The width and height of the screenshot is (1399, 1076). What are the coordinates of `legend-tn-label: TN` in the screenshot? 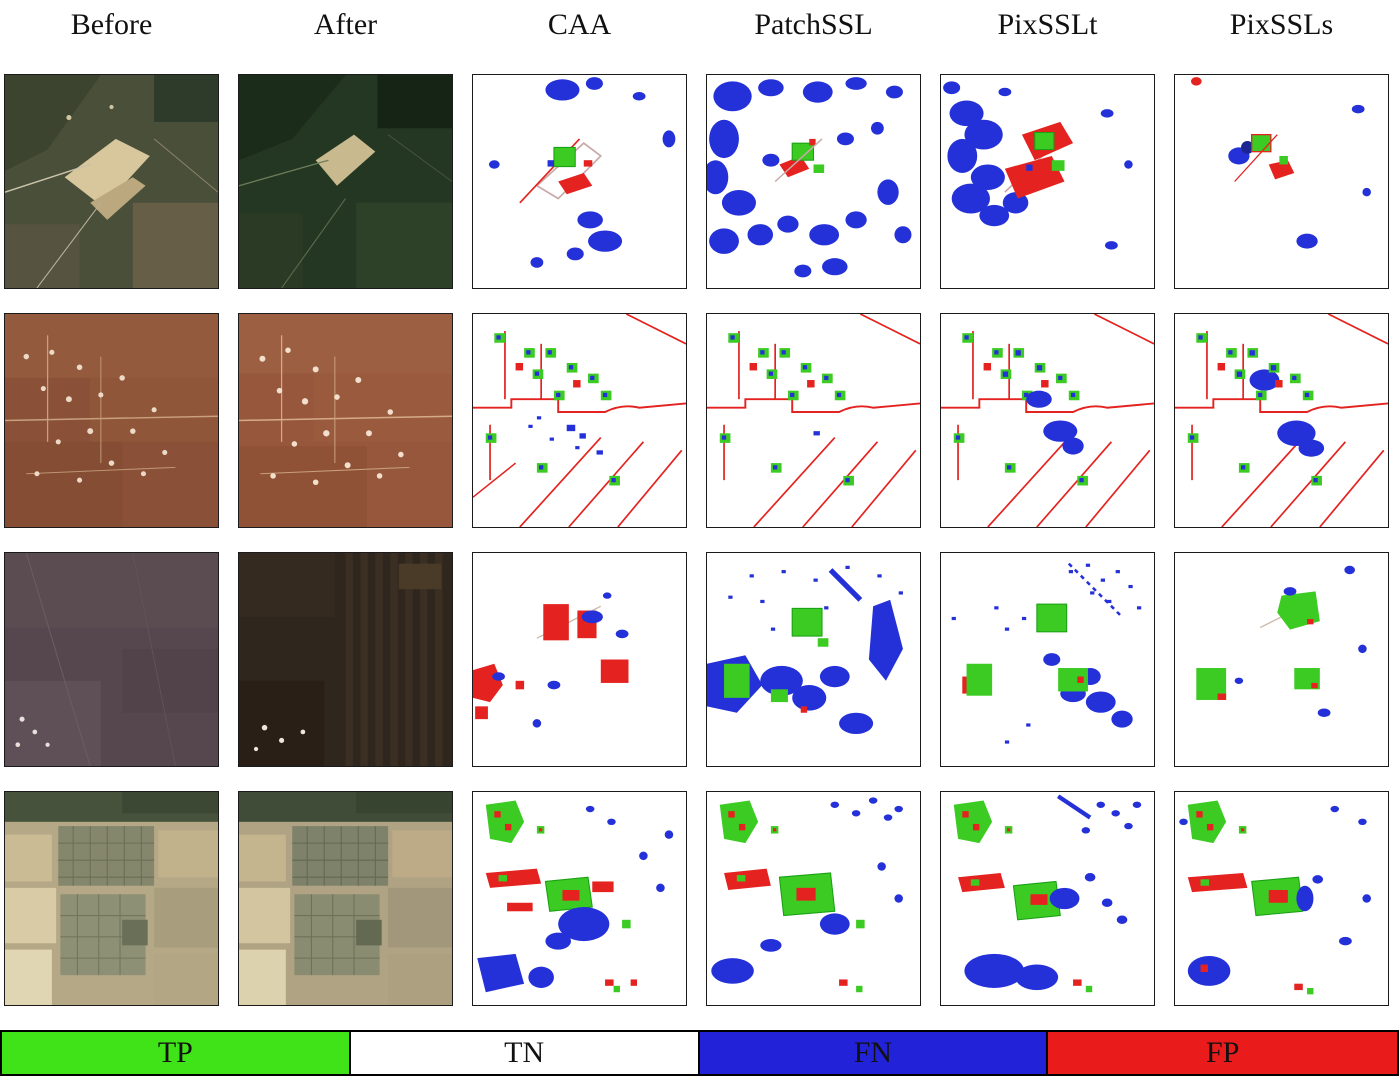 It's located at (524, 1052).